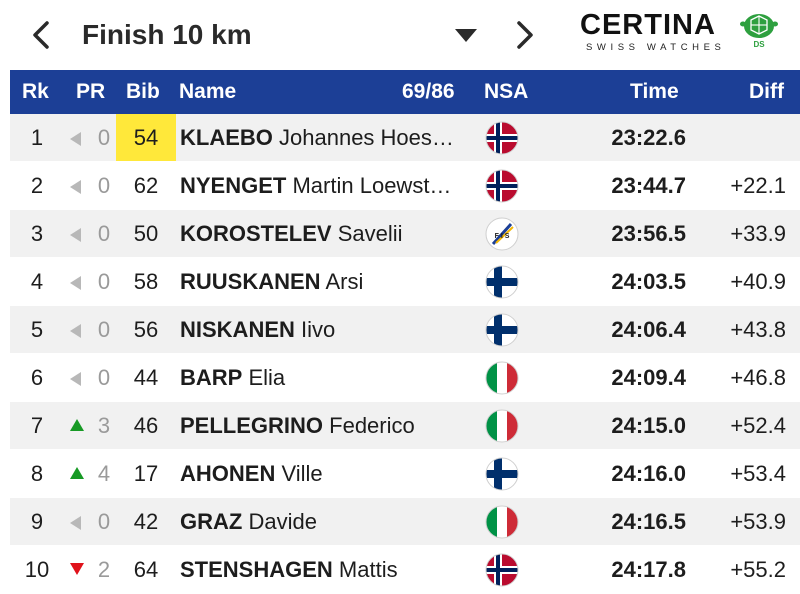 The image size is (800, 594). Describe the element at coordinates (370, 233) in the screenshot. I see `athlete-first-name: Savelii` at that location.